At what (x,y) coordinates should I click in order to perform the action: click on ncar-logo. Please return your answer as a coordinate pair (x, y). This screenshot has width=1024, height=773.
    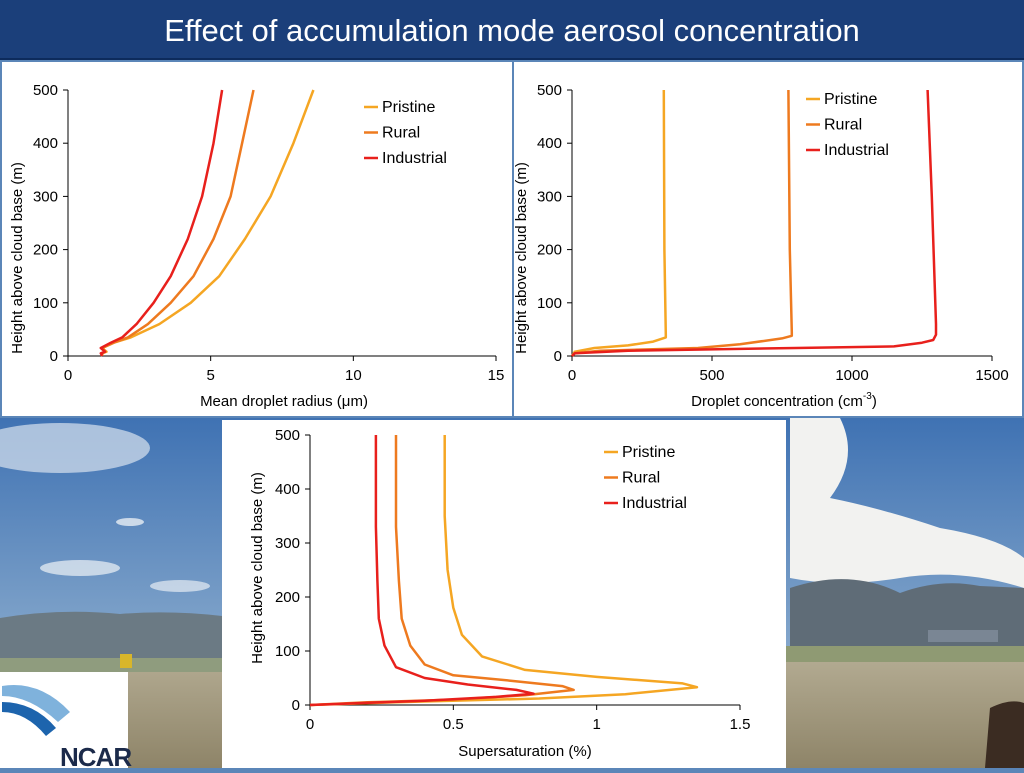
    Looking at the image, I should click on (64, 720).